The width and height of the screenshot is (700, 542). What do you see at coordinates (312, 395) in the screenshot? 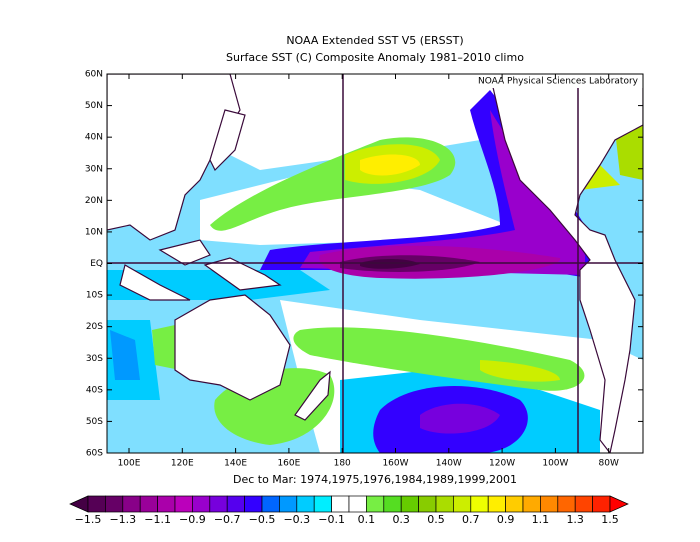
I see `land-nz` at bounding box center [312, 395].